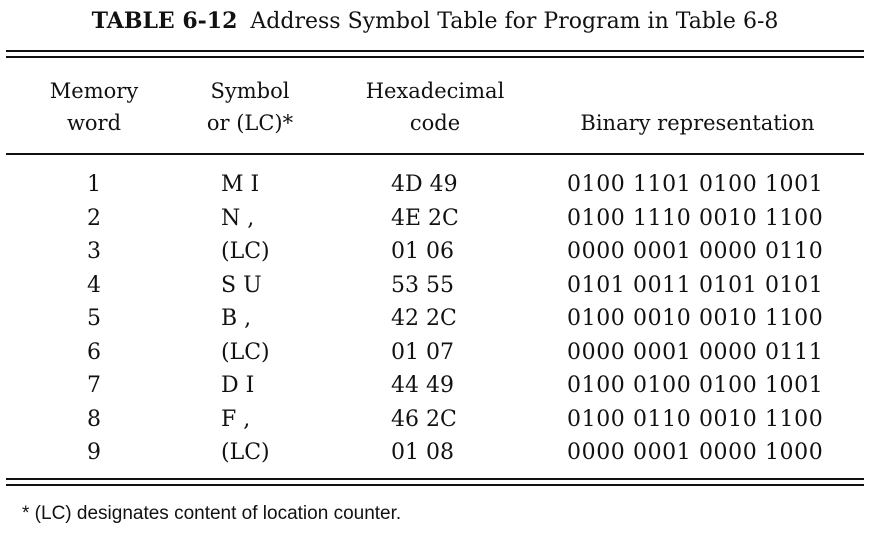  I want to click on header-memory-word: Memory word, so click(94, 107).